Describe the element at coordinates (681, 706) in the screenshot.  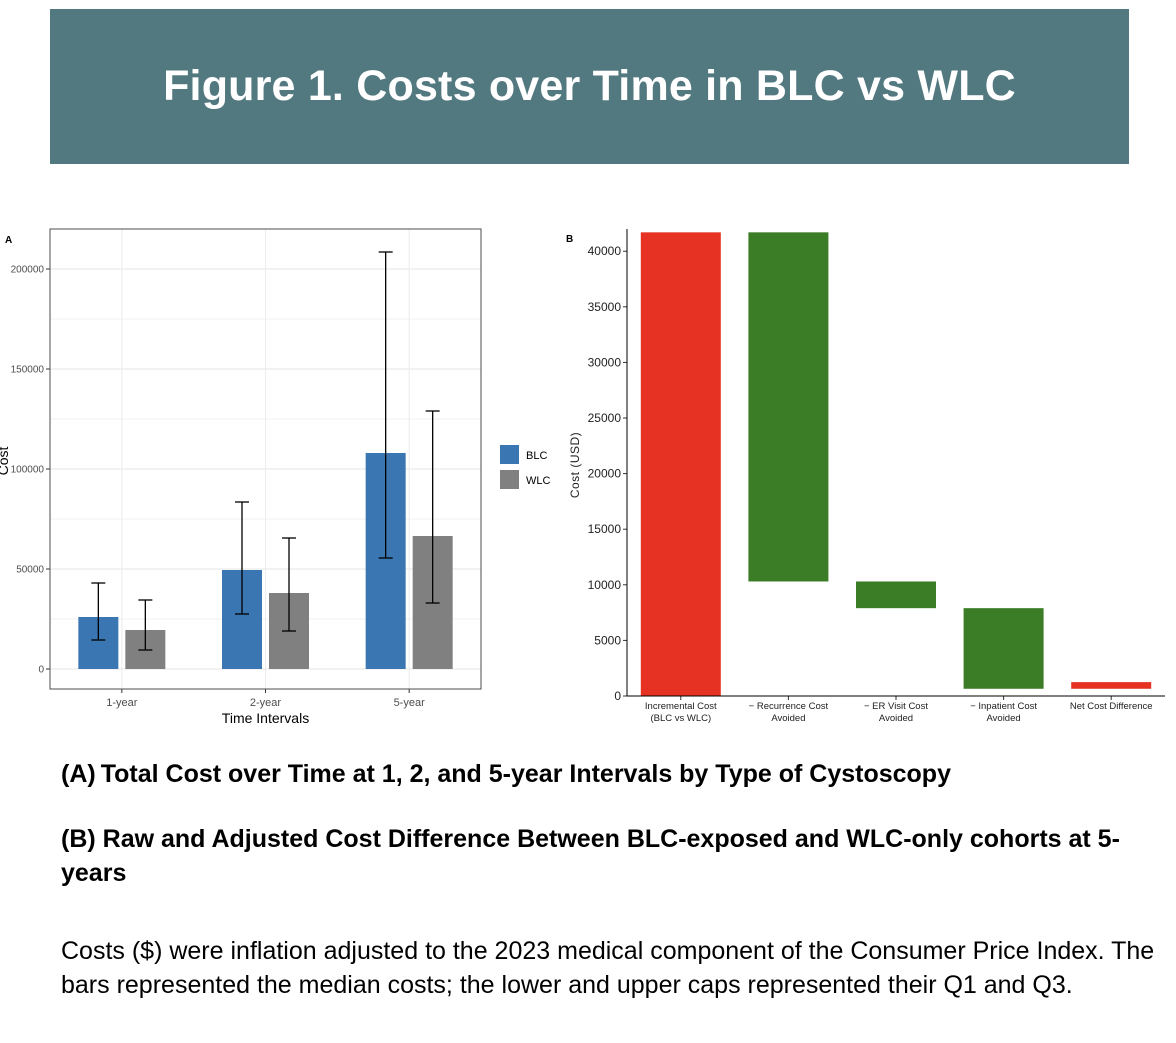
I see `x-tick-label-line: Incremental Cost` at that location.